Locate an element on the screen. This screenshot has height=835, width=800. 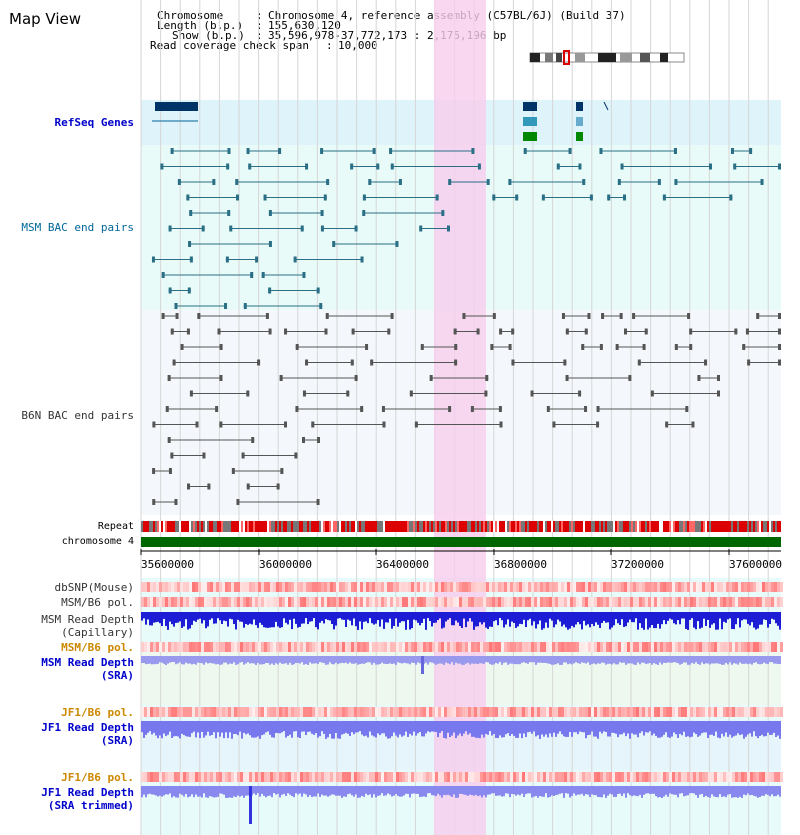
track-label-refseq: RefSeq Genes is located at coordinates (94, 122).